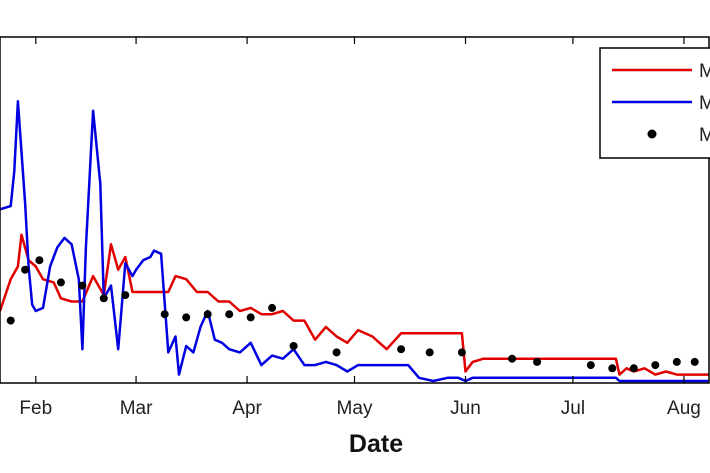 The image size is (710, 473). I want to click on x-axis-title: Date, so click(376, 444).